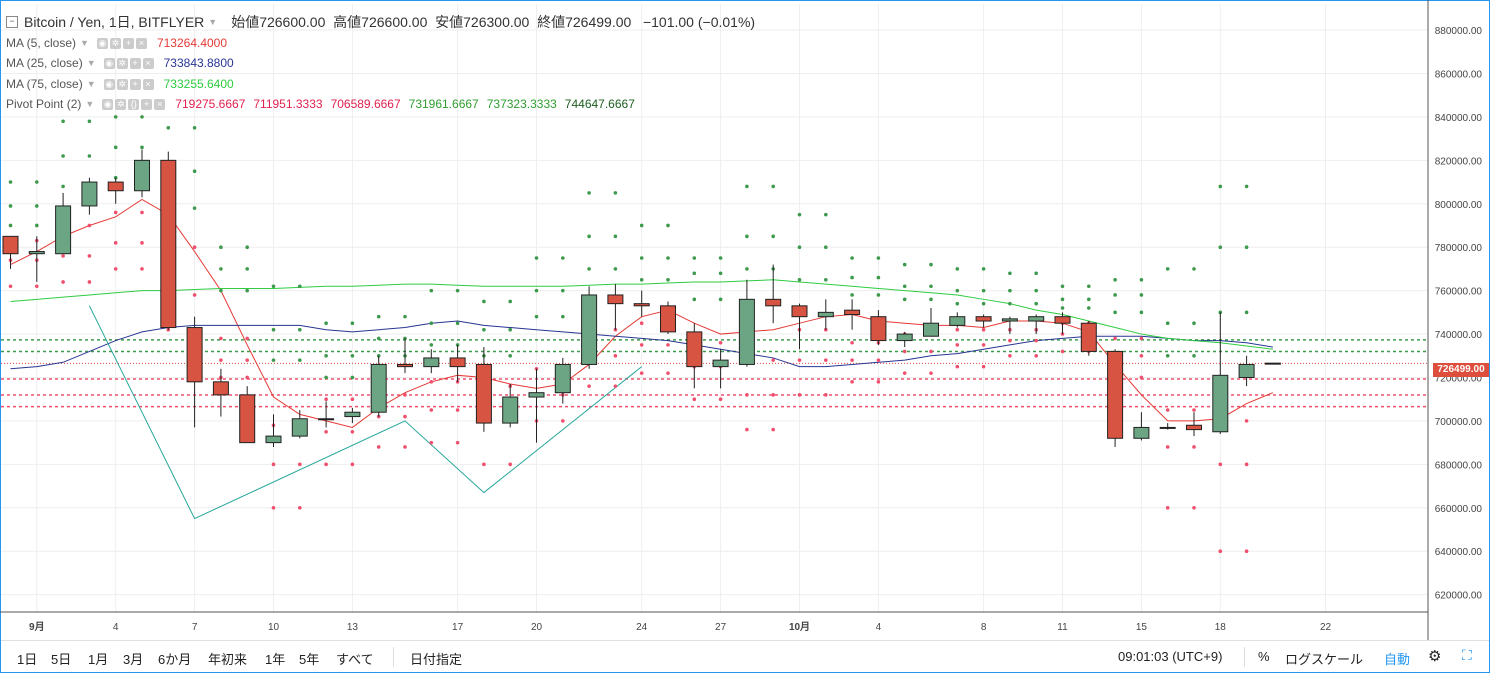 This screenshot has height=675, width=1492. I want to click on indicator-ma75: MA (75, close) ▼ ◉ ✲ + × 733255.6400, so click(120, 84).